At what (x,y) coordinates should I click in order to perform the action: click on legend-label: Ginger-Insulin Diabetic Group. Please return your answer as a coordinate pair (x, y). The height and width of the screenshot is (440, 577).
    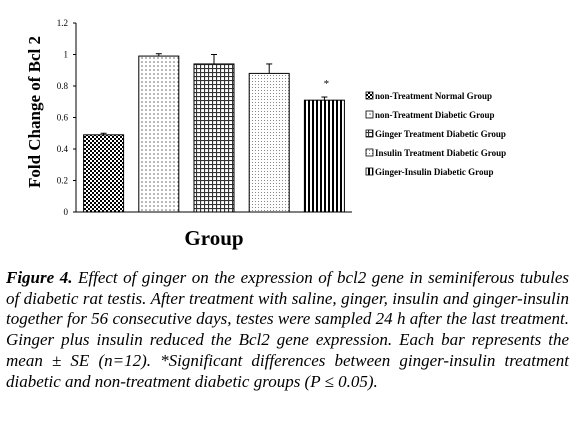
    Looking at the image, I should click on (434, 172).